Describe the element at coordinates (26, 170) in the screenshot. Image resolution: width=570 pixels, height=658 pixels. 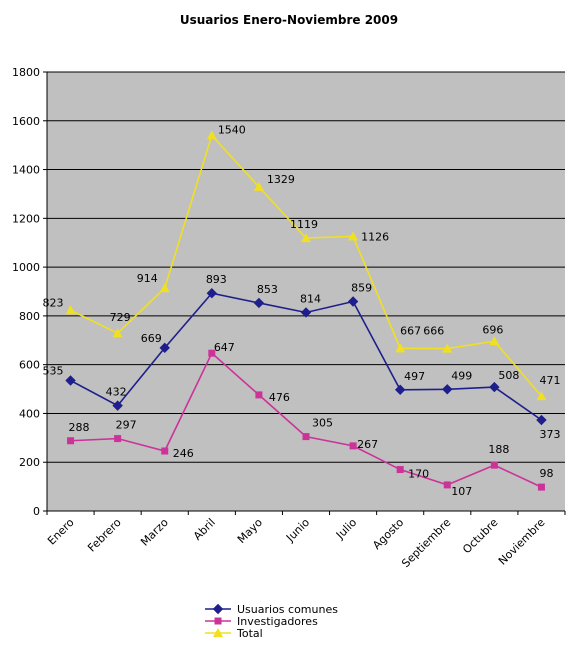
I see `y-tick-label: 1400` at that location.